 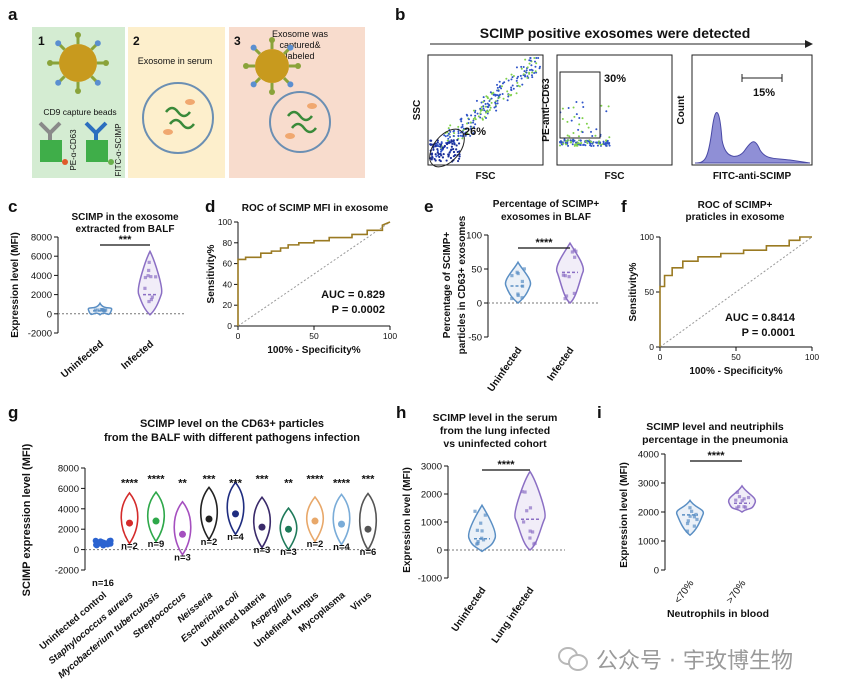 I want to click on significance-stars: ***, so click(x=263, y=479).